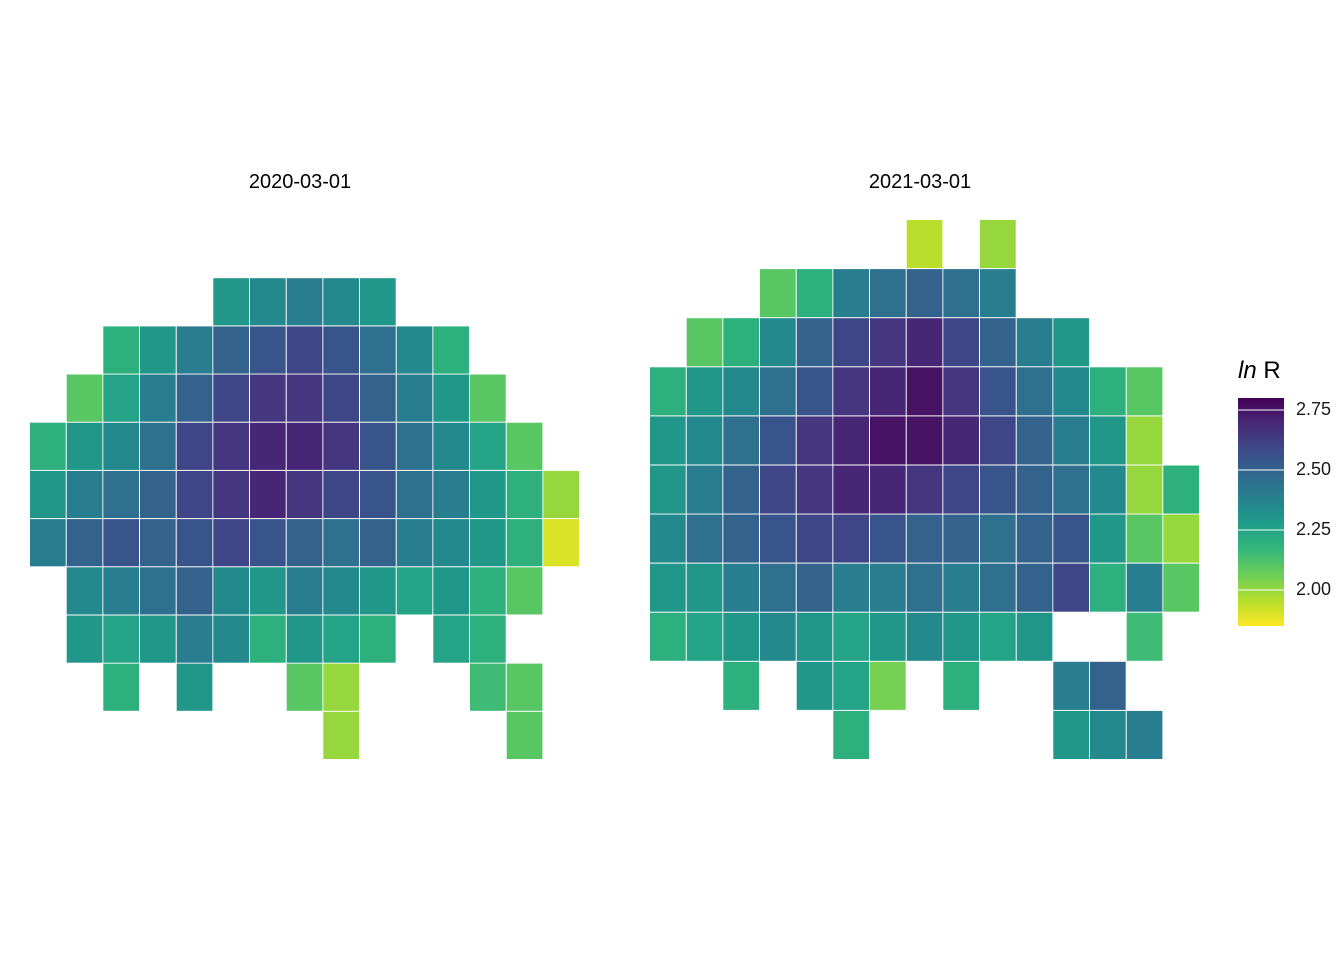 The image size is (1344, 960). I want to click on legend-tick-label: 2.25, so click(1313, 529).